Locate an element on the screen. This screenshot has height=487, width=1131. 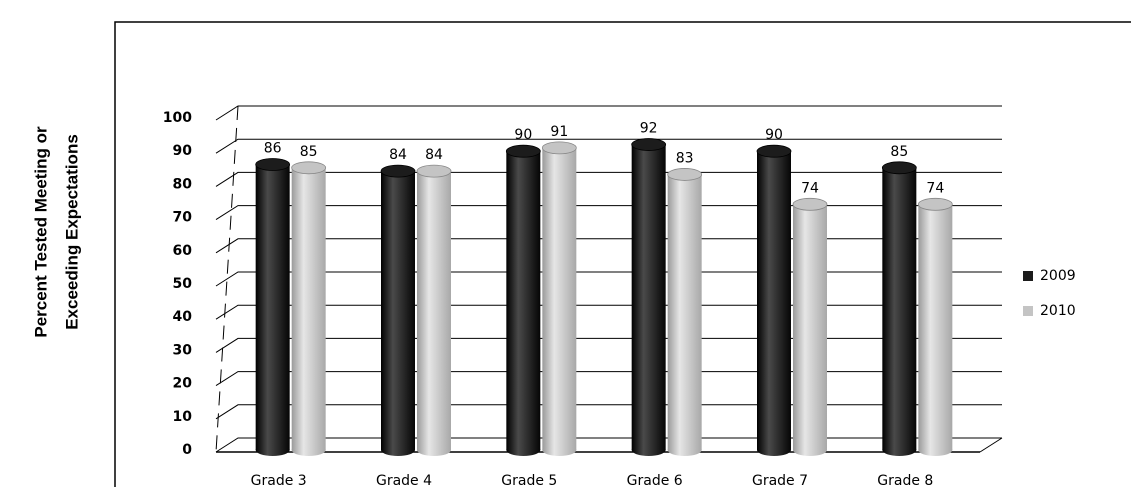
value-label: 91 is located at coordinates (559, 132).